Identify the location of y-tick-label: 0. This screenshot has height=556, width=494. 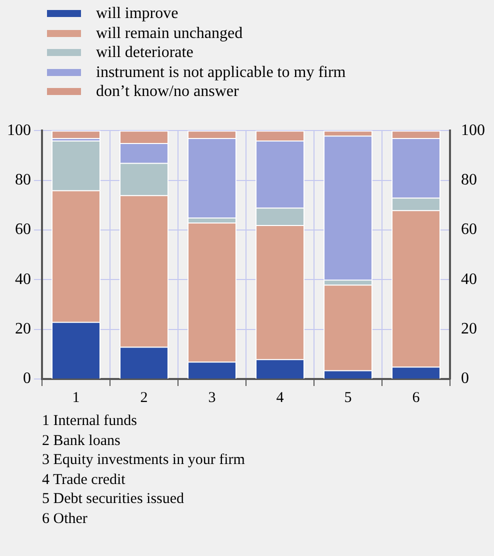
(27, 379).